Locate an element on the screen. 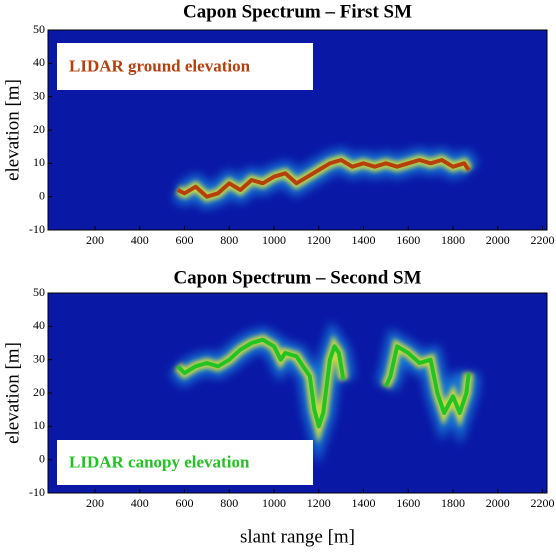 This screenshot has width=556, height=557. legend-label: LIDAR canopy elevation is located at coordinates (159, 461).